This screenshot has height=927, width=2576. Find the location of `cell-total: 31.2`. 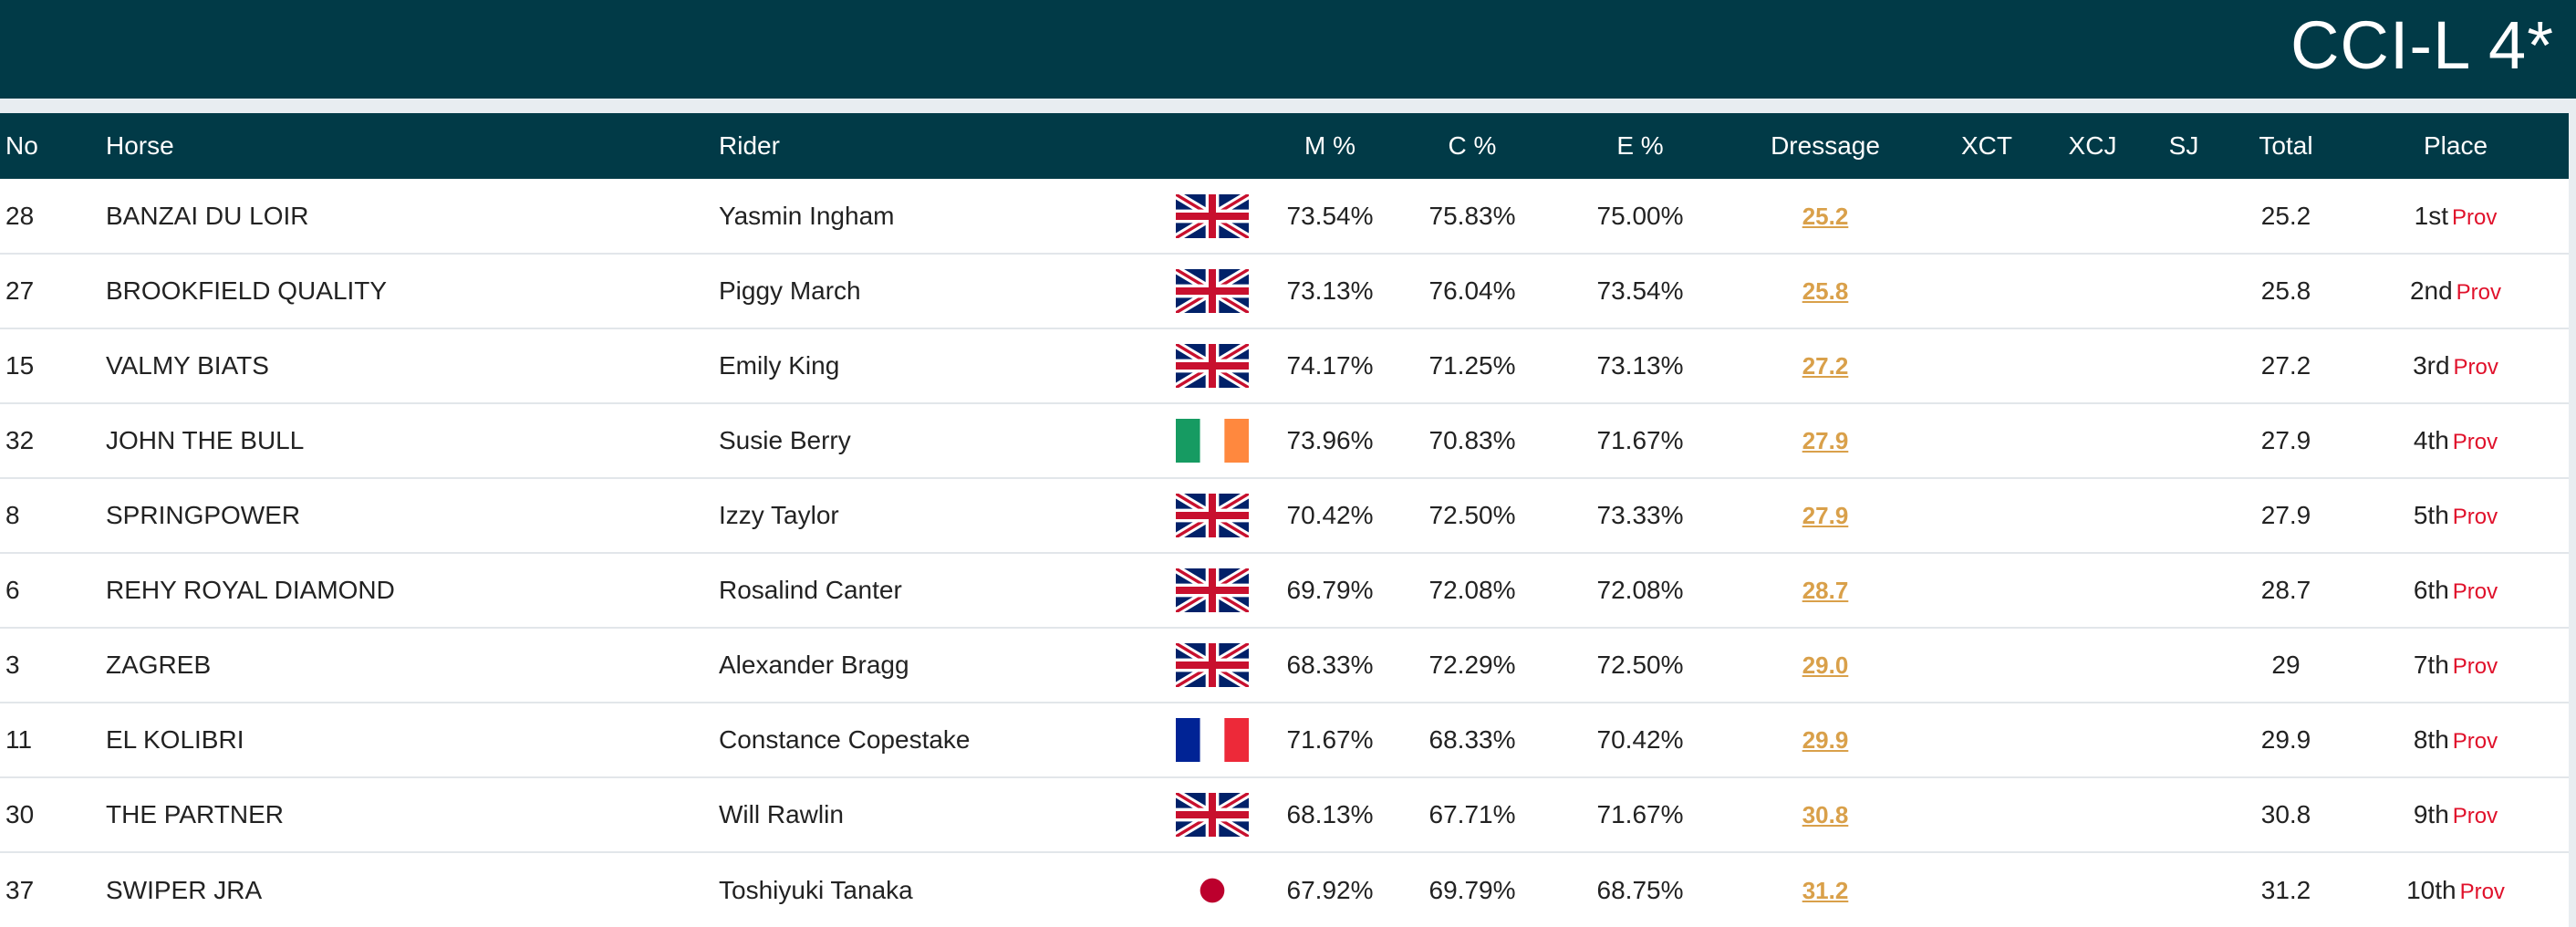

cell-total: 31.2 is located at coordinates (2285, 889).